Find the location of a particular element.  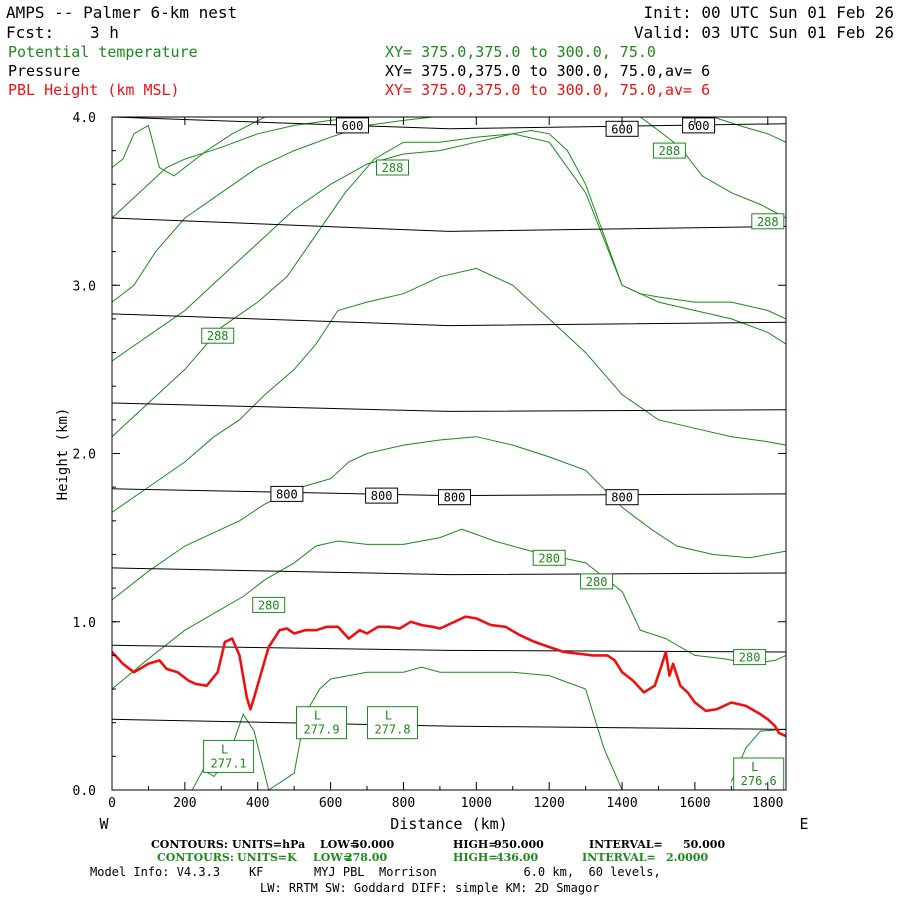

field-name-theta: Potential temperature is located at coordinates (103, 52).